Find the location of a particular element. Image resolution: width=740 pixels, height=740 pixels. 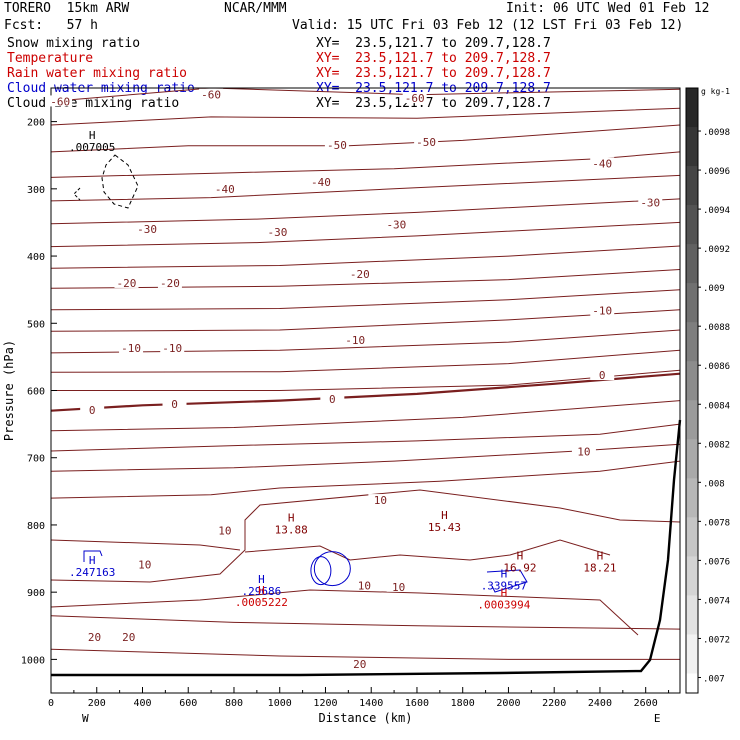

isotherm-label: -60 is located at coordinates (415, 98).